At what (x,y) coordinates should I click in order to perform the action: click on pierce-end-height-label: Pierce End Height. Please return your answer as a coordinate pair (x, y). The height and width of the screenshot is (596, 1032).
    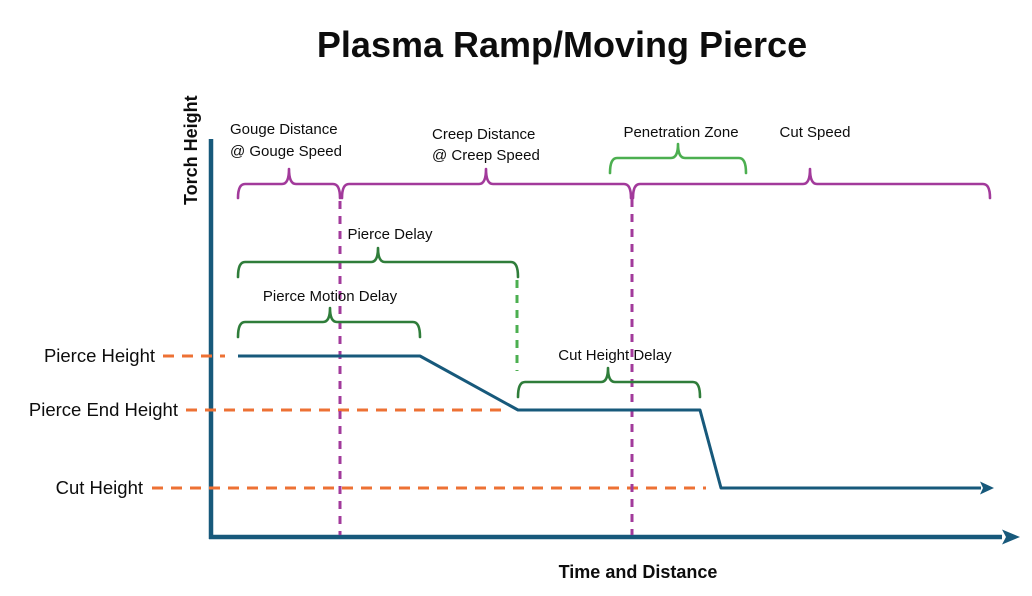
    Looking at the image, I should click on (103, 409).